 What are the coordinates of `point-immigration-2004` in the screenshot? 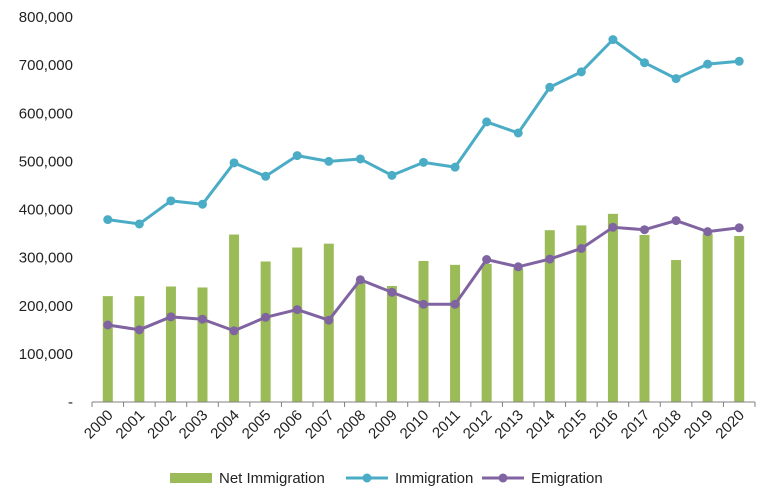 It's located at (234, 163).